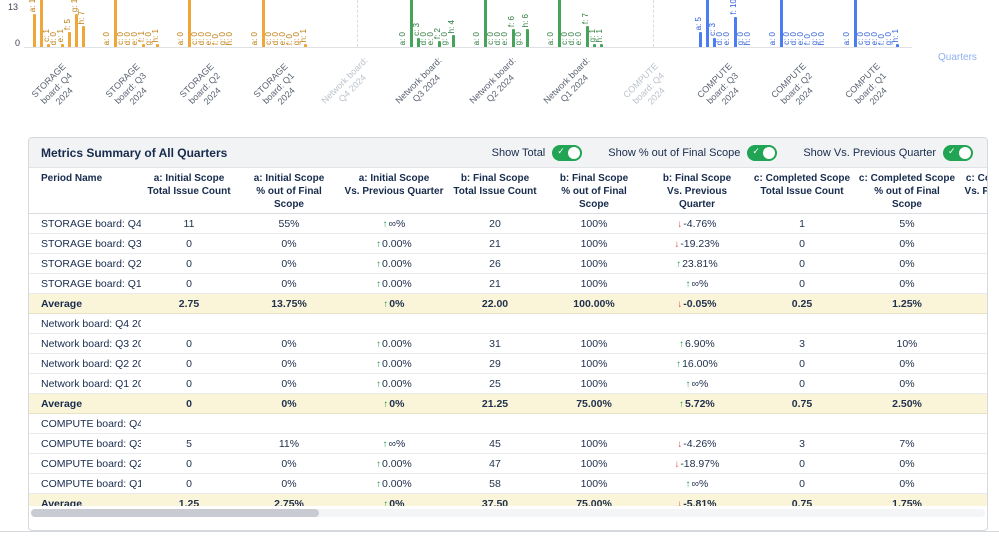 The width and height of the screenshot is (999, 539). Describe the element at coordinates (644, 84) in the screenshot. I see `x-axis-label: COMPUTE board: Q4 2024` at that location.